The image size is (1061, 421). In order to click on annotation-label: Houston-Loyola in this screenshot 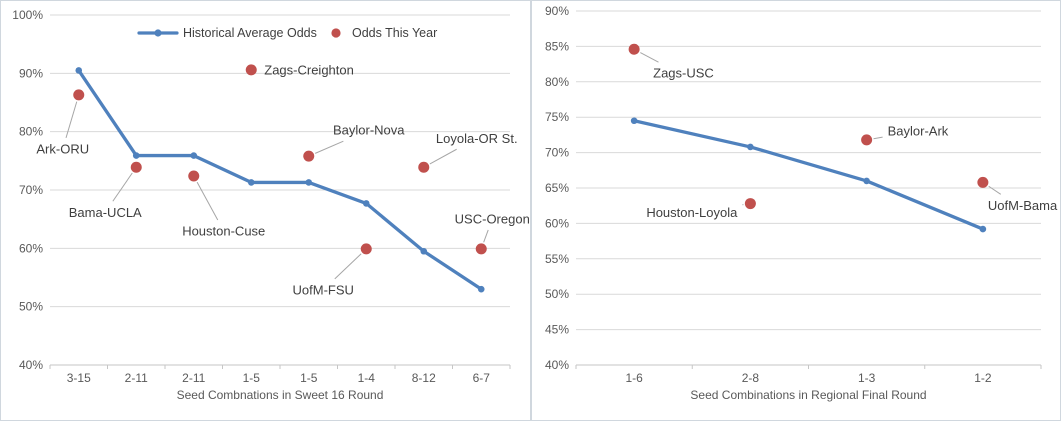, I will do `click(692, 212)`.